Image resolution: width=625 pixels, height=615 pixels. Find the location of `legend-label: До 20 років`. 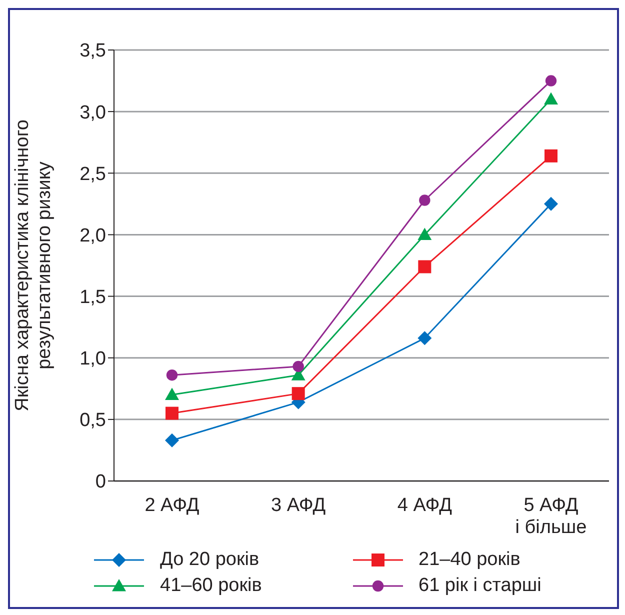

legend-label: До 20 років is located at coordinates (210, 560).